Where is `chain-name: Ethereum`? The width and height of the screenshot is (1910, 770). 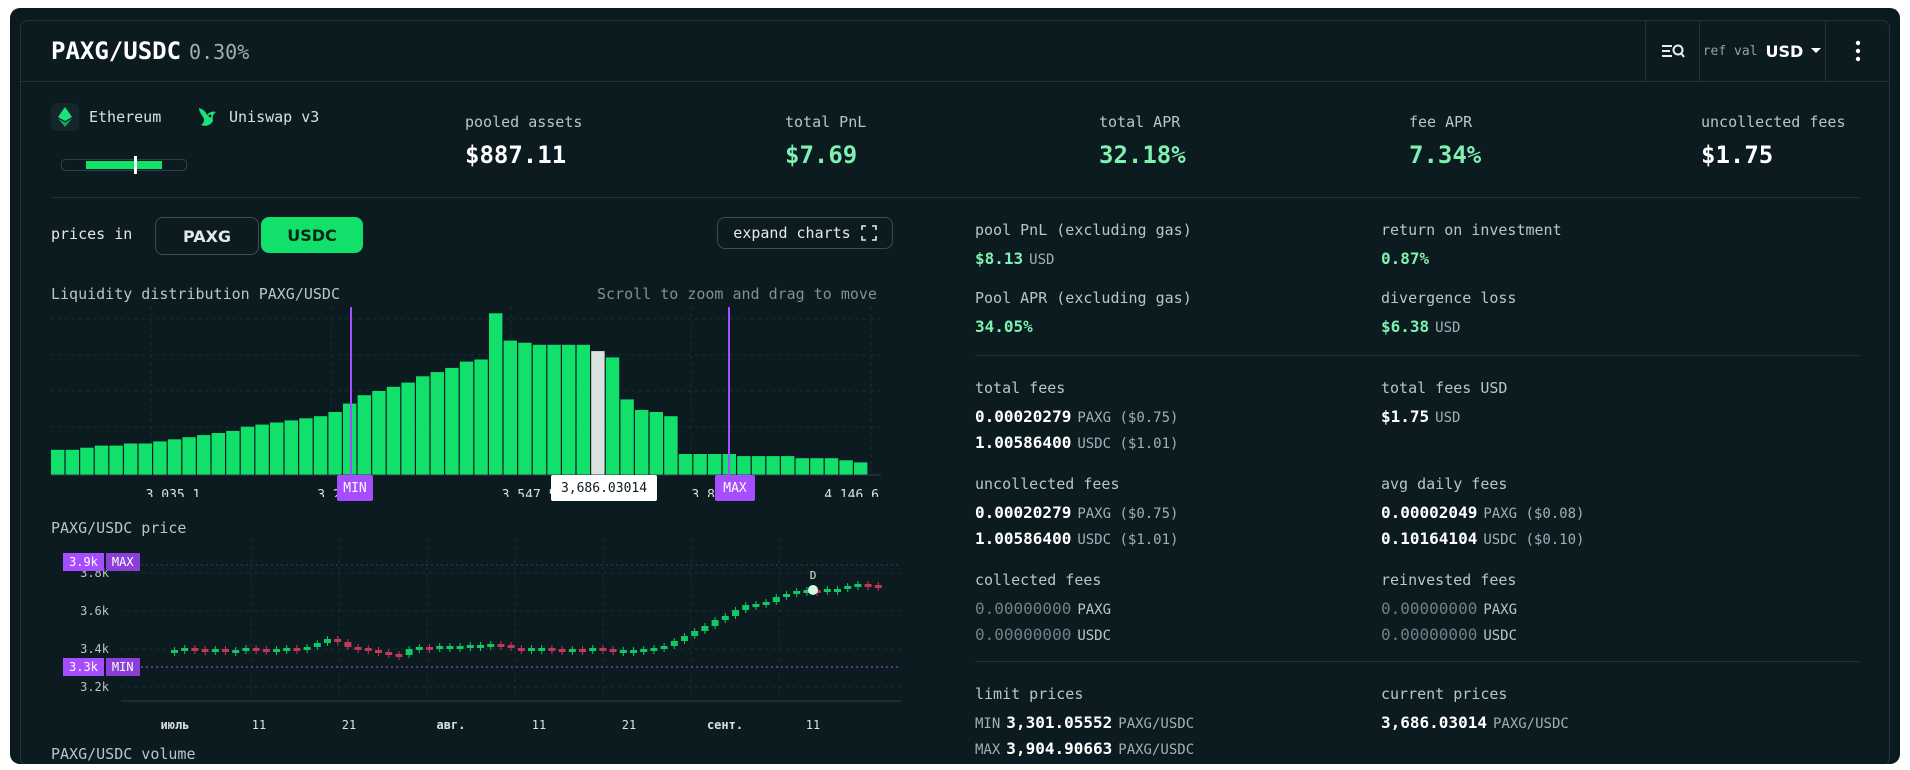 chain-name: Ethereum is located at coordinates (125, 117).